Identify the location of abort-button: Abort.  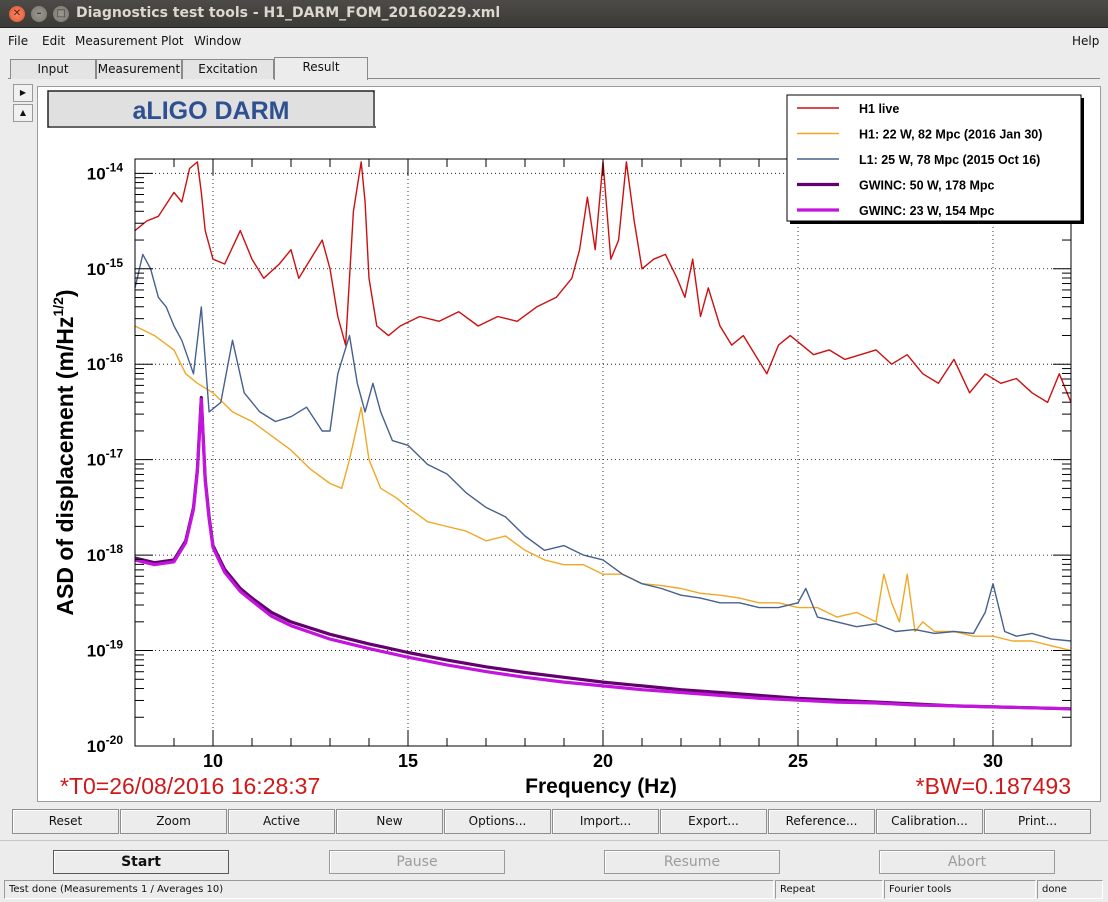
(967, 862).